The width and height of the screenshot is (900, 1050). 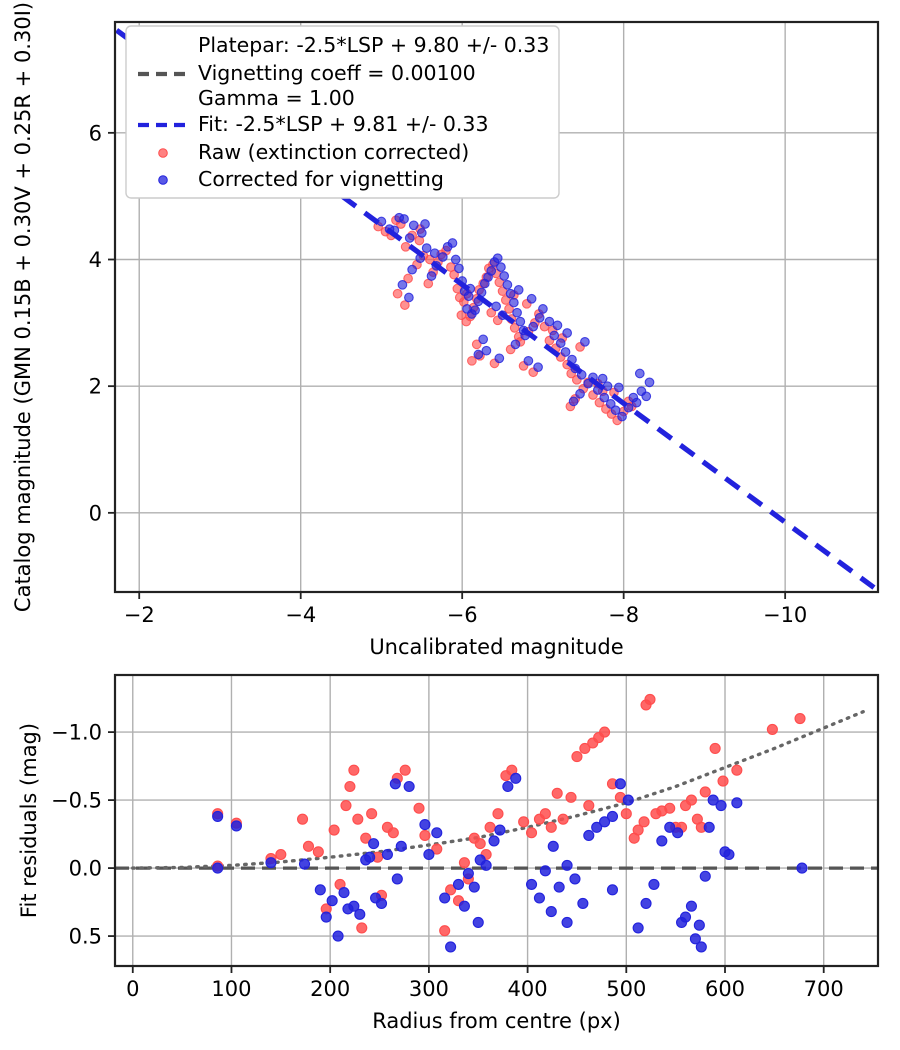 I want to click on legend-entry-2: Gamma = 1.00, so click(x=276, y=98).